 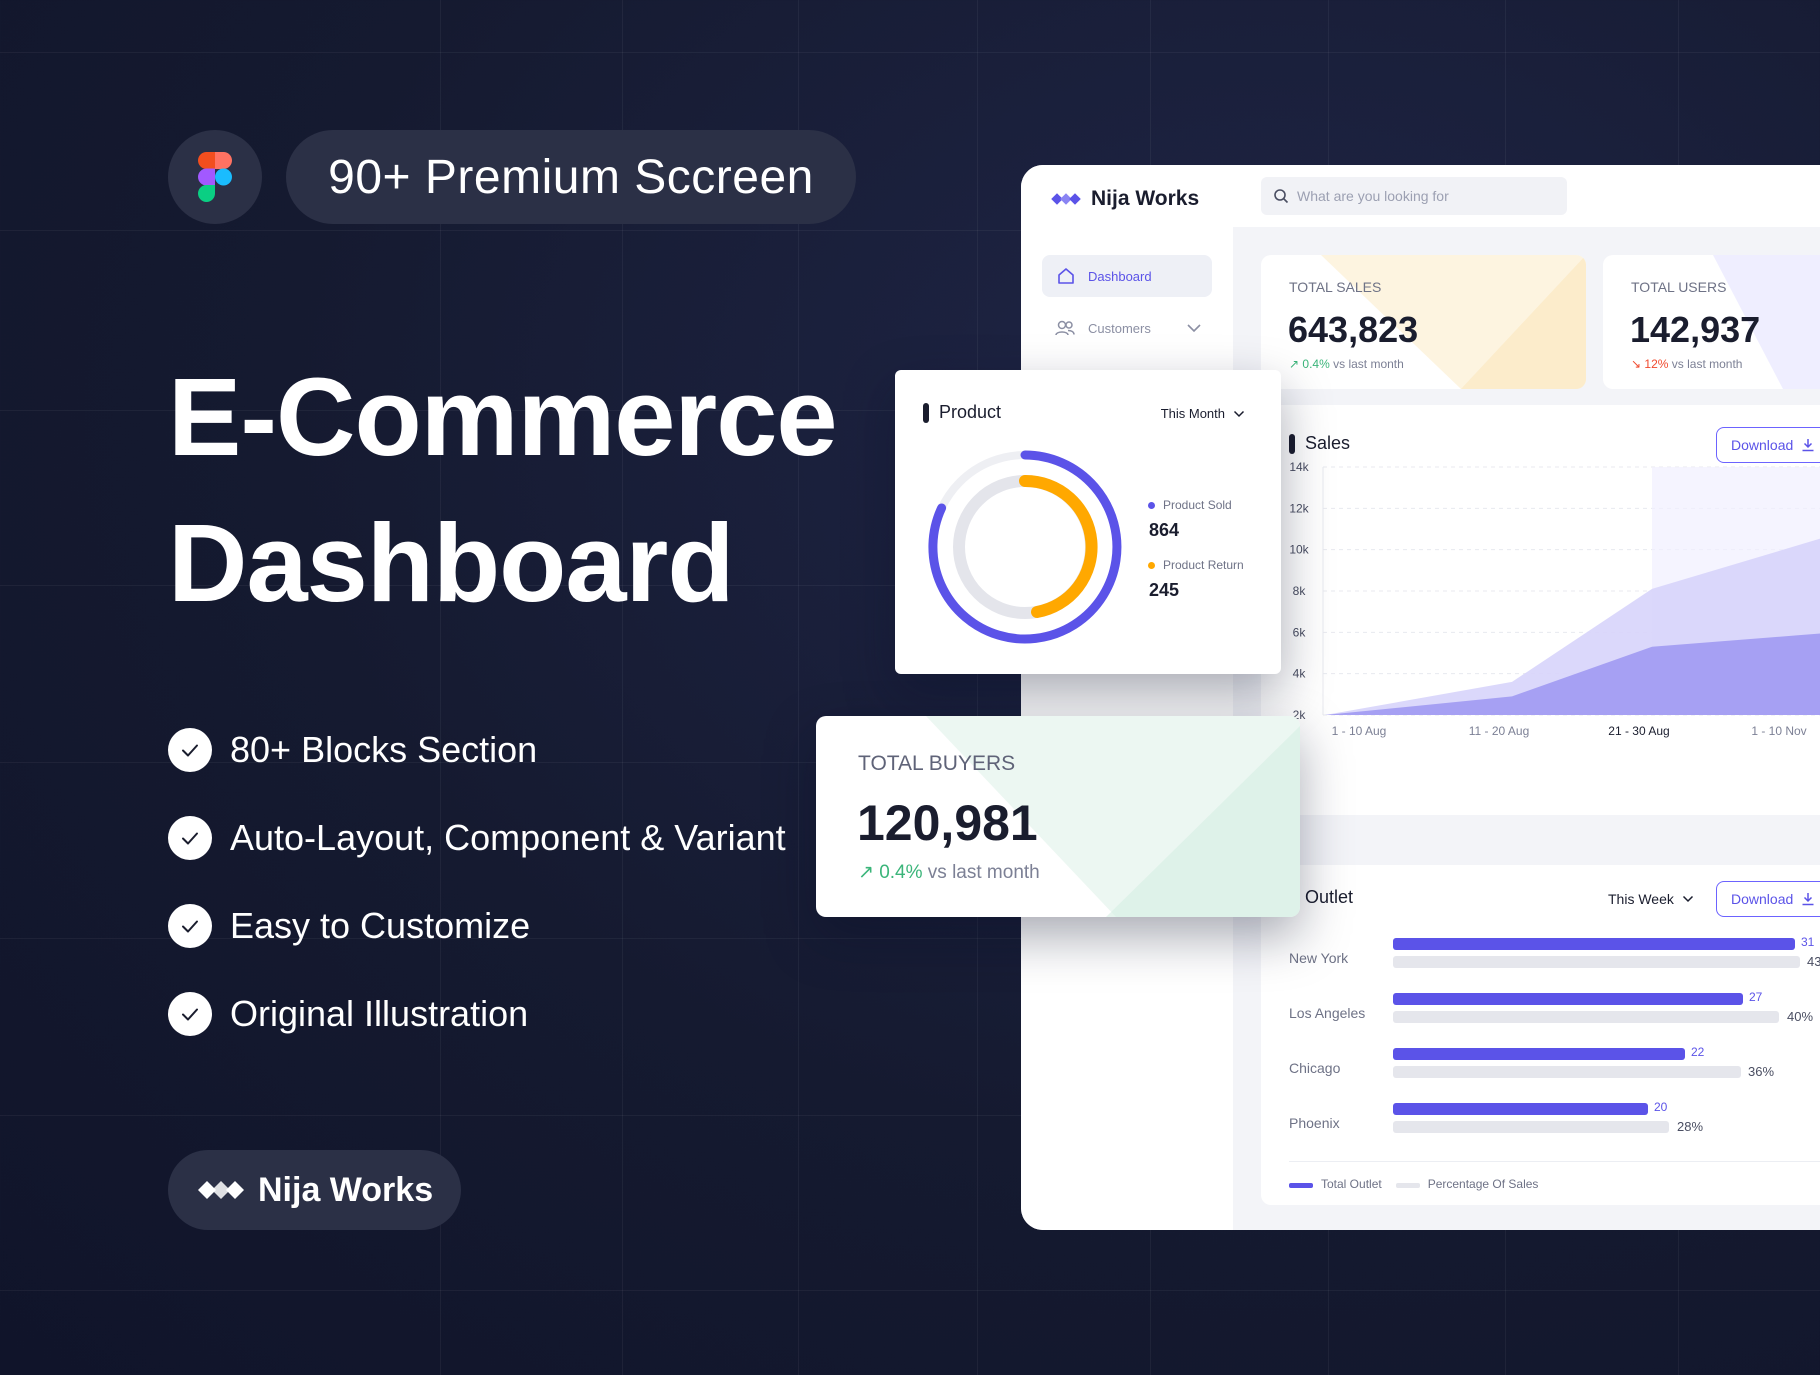 I want to click on product-period-dropdown: This Month, so click(x=1203, y=413).